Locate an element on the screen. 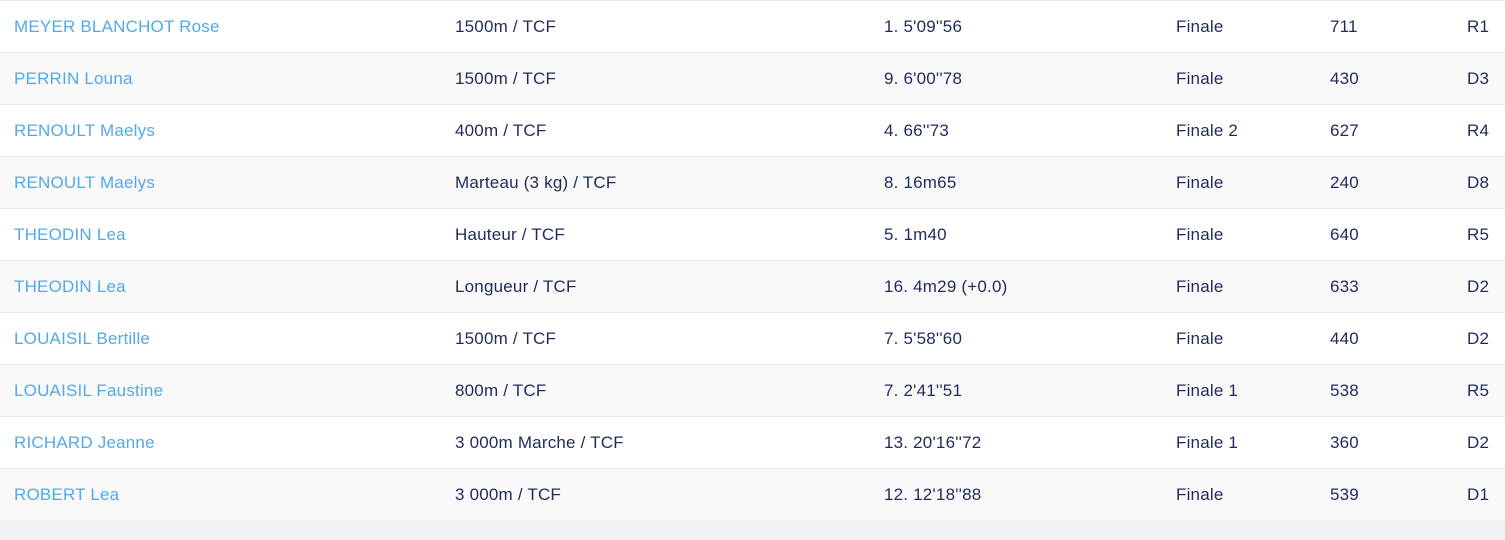 The width and height of the screenshot is (1505, 540). level-cell: D1 is located at coordinates (1478, 494).